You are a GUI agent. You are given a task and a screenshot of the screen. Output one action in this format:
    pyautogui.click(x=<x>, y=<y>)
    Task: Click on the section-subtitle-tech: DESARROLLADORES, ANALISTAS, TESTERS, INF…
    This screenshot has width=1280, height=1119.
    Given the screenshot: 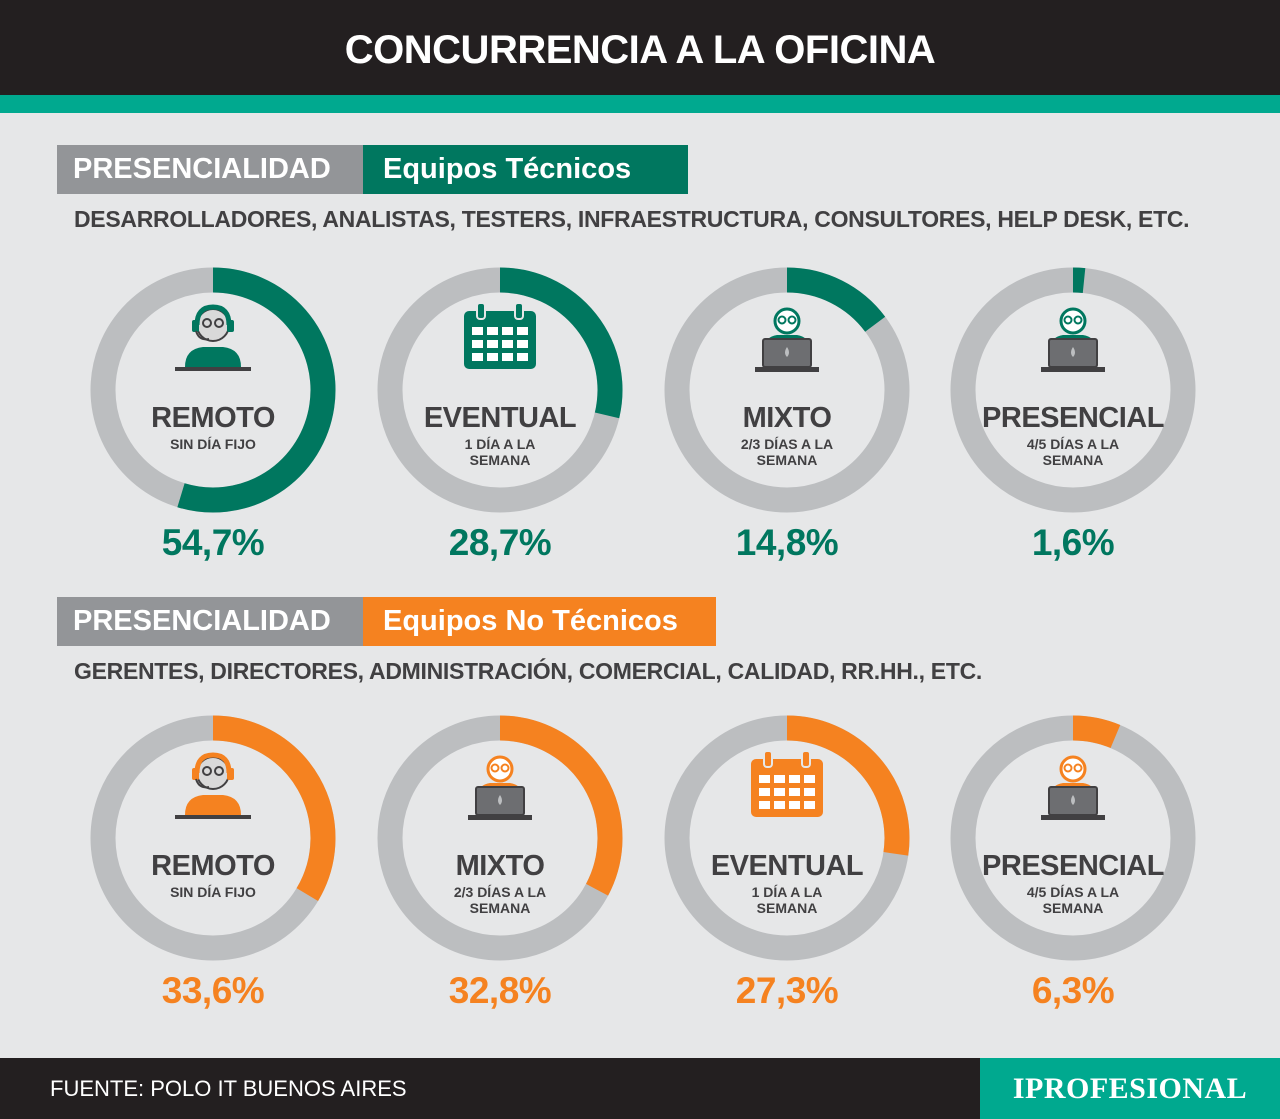 What is the action you would take?
    pyautogui.click(x=632, y=219)
    